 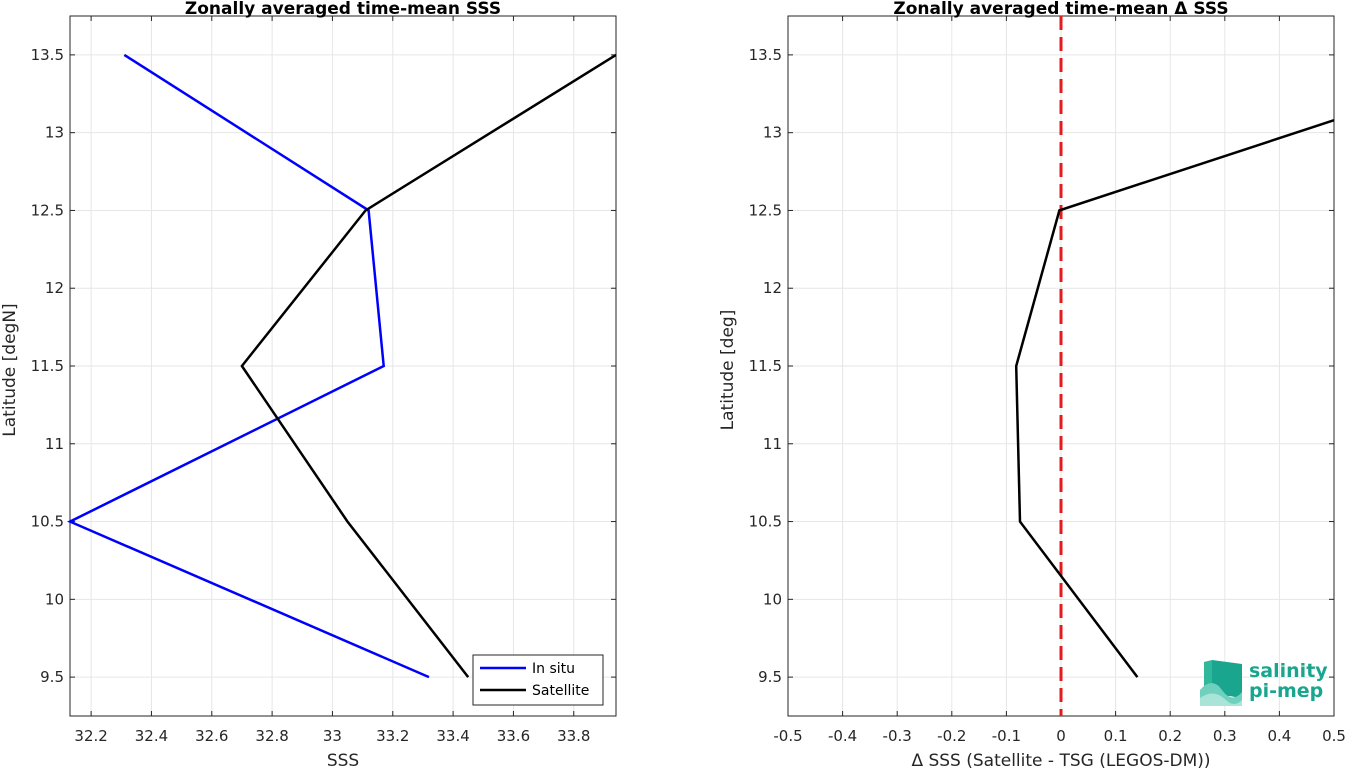 I want to click on x-tick-label: 32.2, so click(x=90, y=736).